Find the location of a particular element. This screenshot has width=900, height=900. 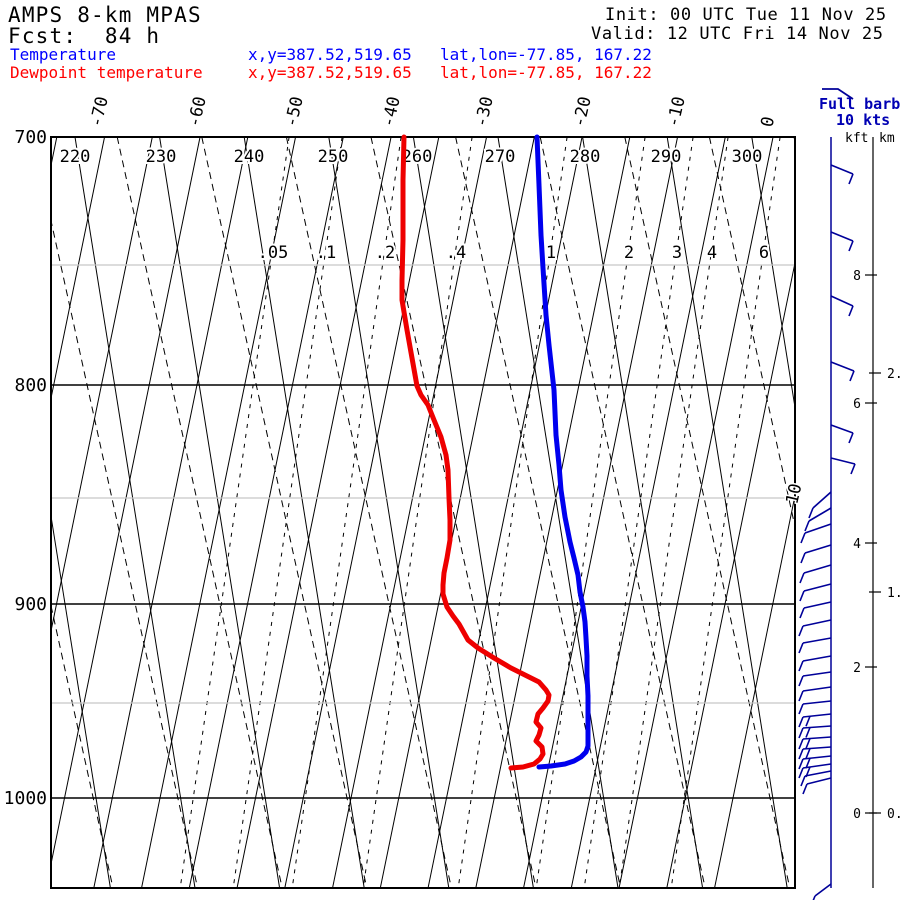

svg-text: 230 is located at coordinates (161, 157).